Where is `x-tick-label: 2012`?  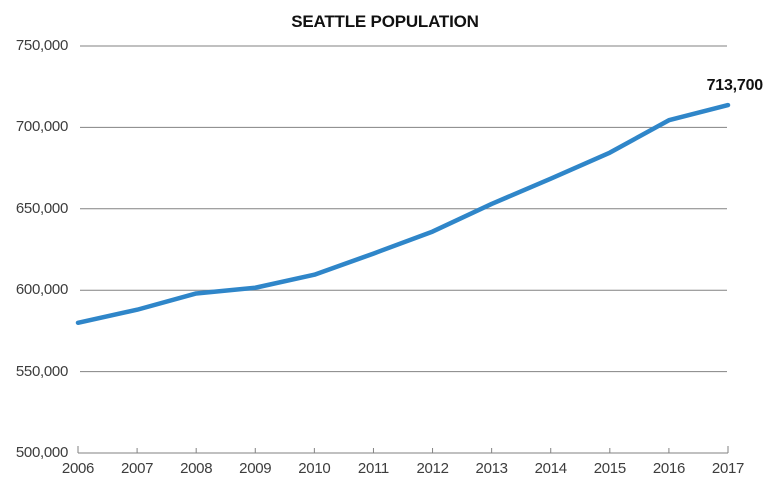 x-tick-label: 2012 is located at coordinates (432, 468).